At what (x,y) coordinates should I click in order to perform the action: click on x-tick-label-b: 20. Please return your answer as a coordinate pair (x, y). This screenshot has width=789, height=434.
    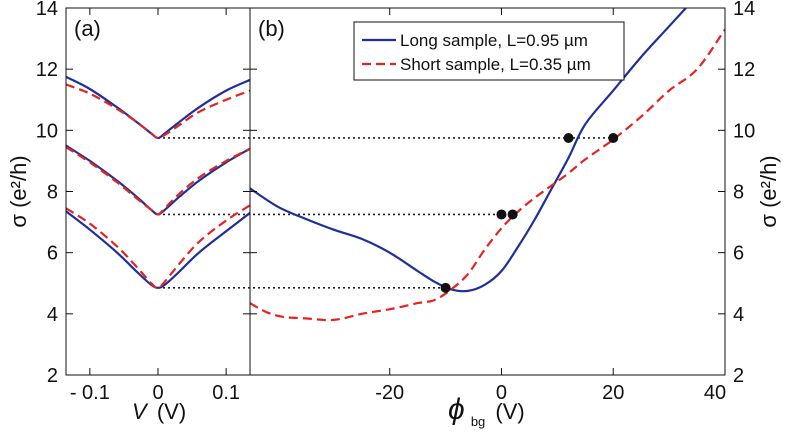
    Looking at the image, I should click on (613, 393).